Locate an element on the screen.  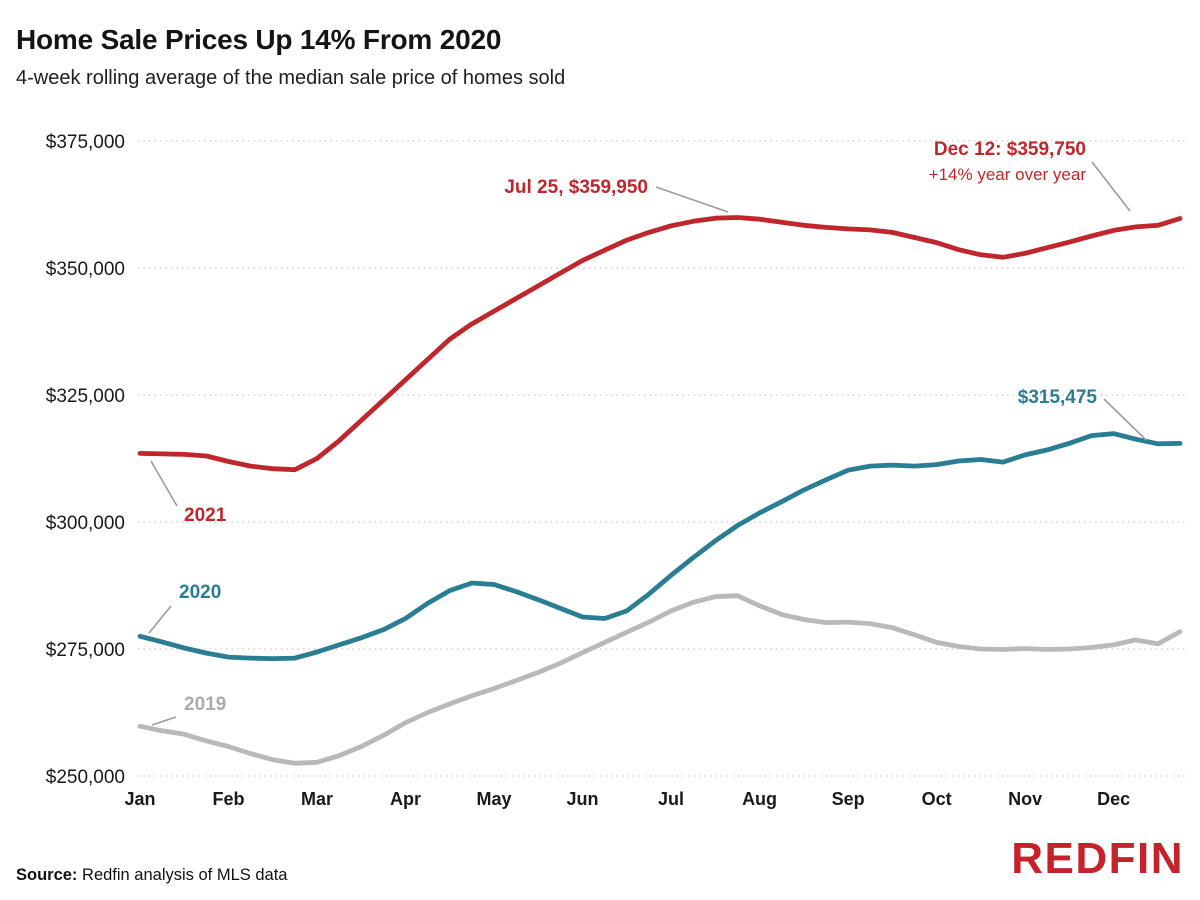
source-label: Source: is located at coordinates (47, 875).